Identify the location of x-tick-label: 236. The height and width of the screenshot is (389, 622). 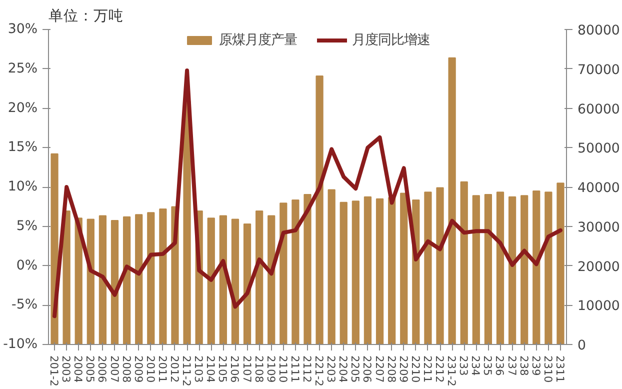
(499, 366).